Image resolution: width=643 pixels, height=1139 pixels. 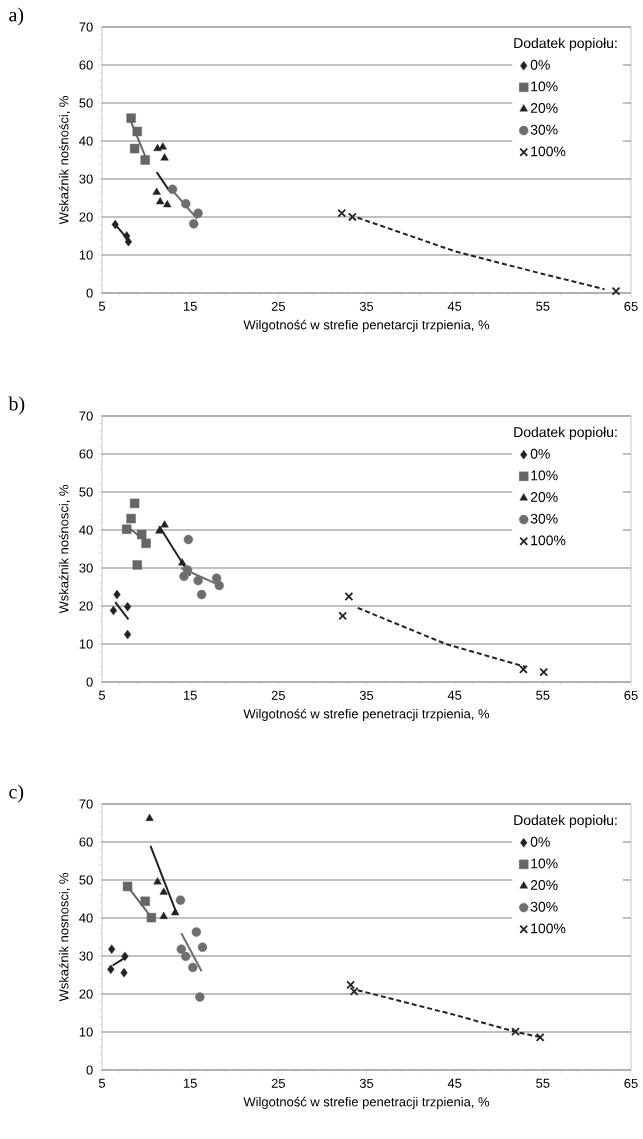 What do you see at coordinates (64, 549) in the screenshot?
I see `y-axis-title: Wskaźnik nośnosci, %` at bounding box center [64, 549].